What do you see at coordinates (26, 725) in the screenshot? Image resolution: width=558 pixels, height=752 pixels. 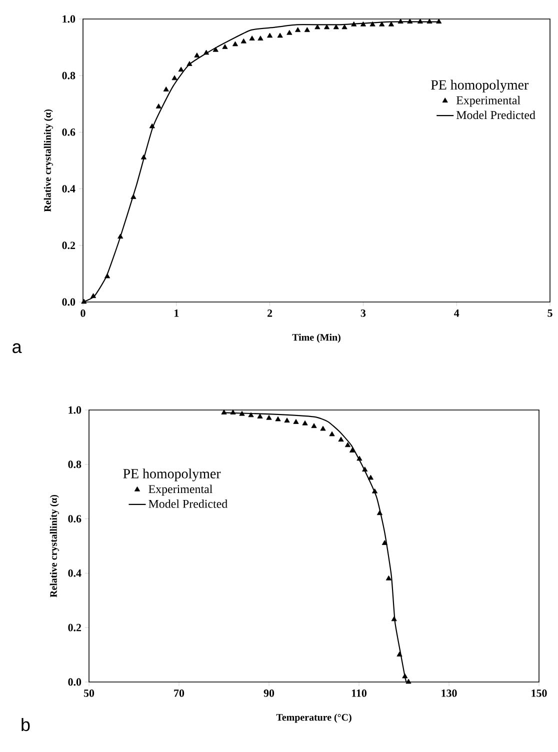 I see `text: b` at bounding box center [26, 725].